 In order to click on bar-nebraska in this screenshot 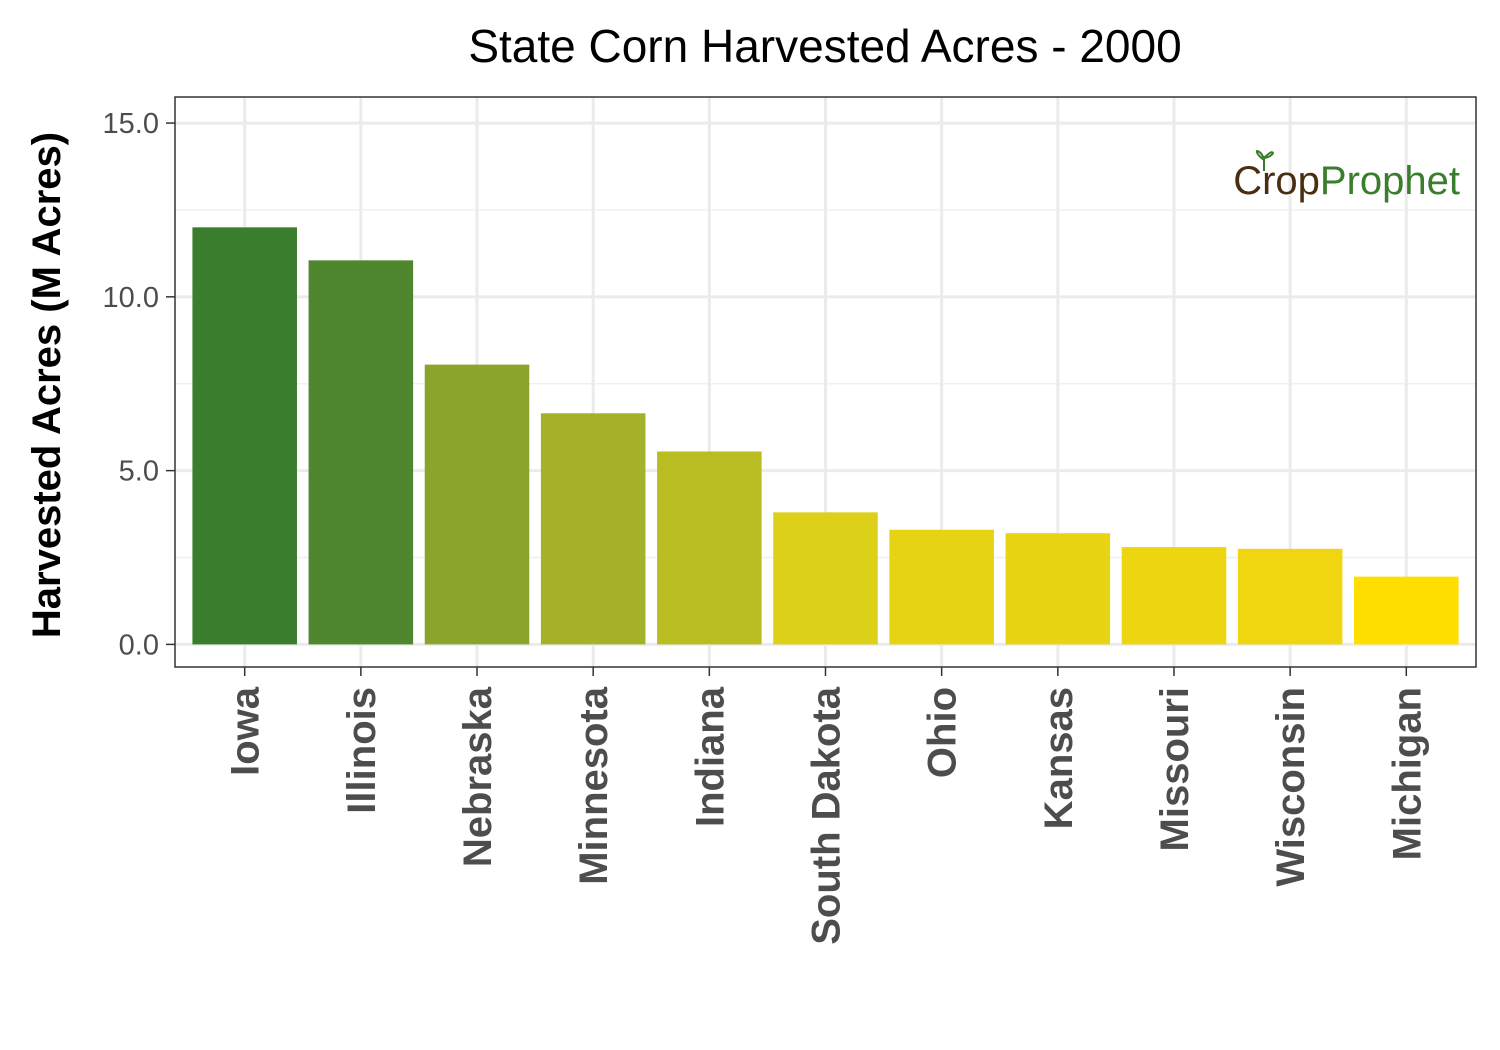, I will do `click(477, 504)`.